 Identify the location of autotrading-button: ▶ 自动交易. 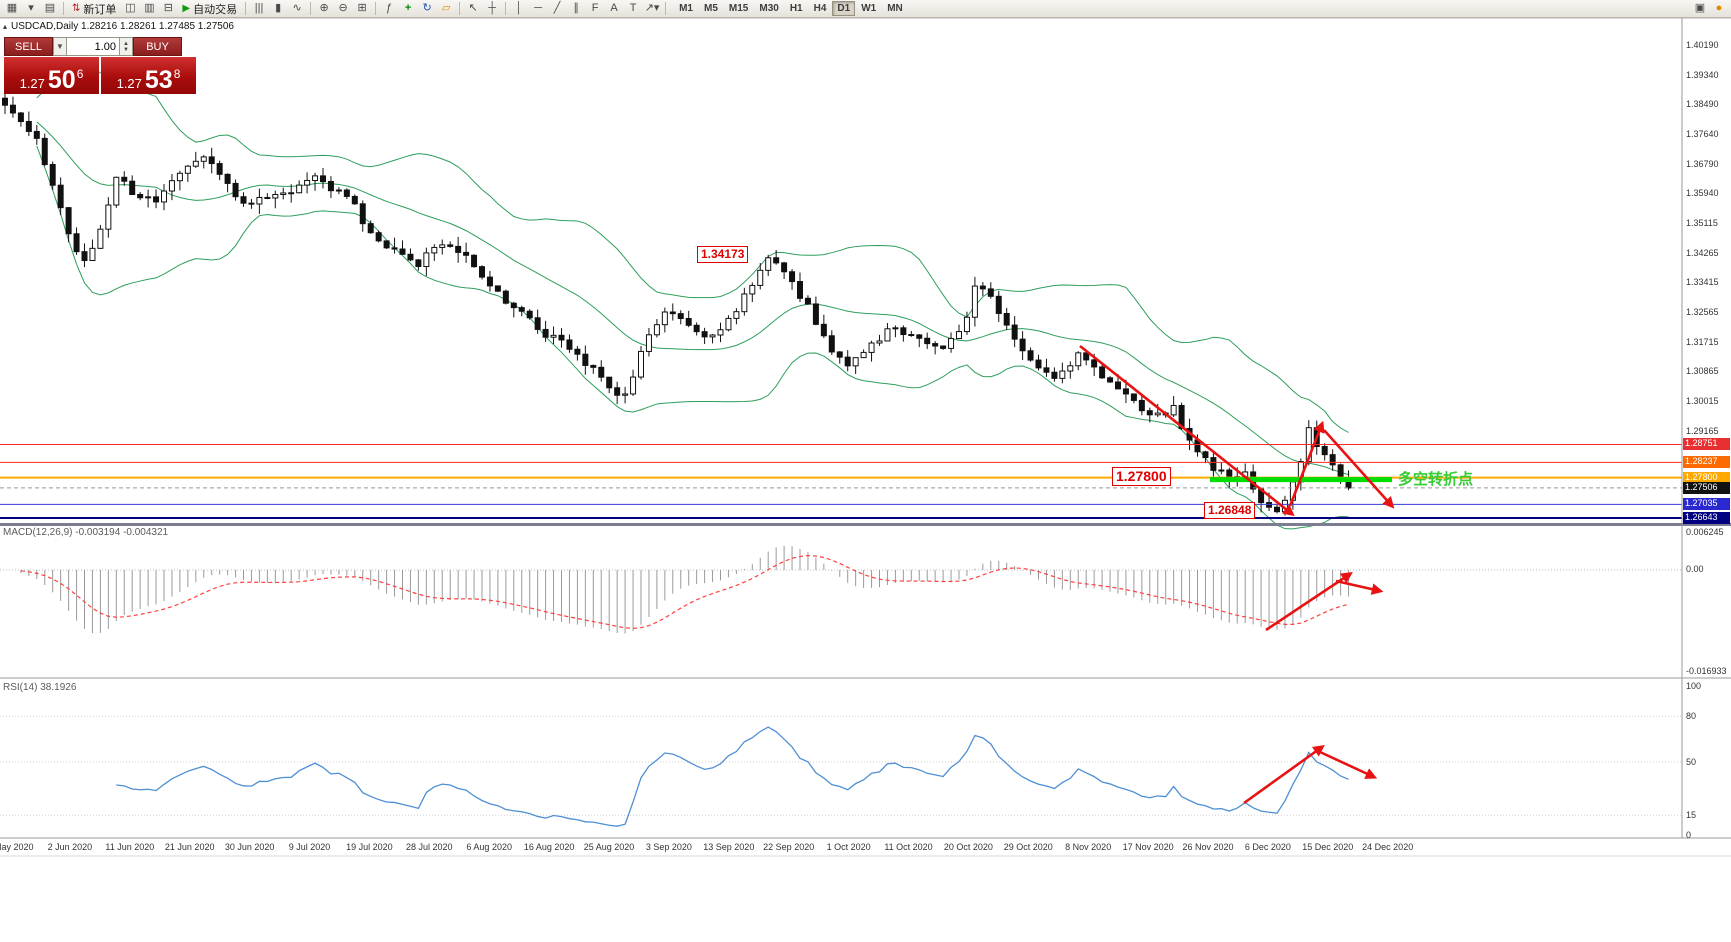
(209, 9).